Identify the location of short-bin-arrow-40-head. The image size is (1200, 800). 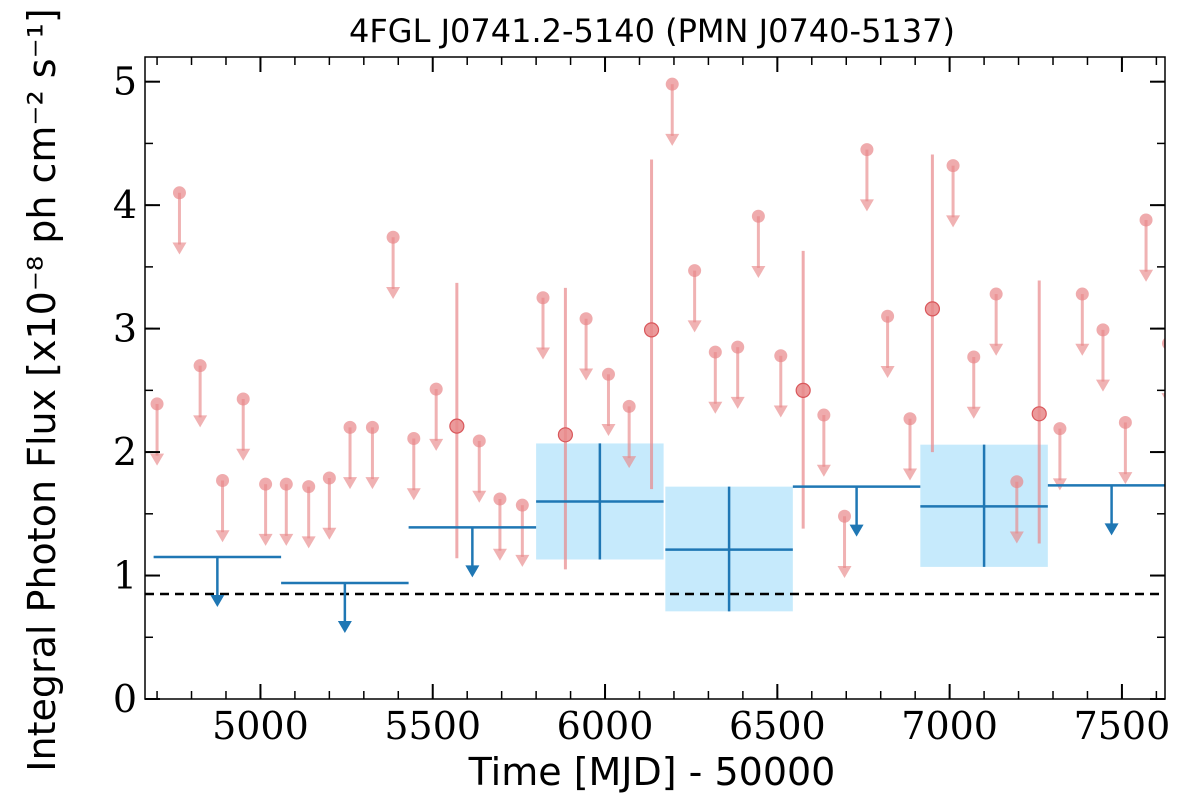
(1146, 275).